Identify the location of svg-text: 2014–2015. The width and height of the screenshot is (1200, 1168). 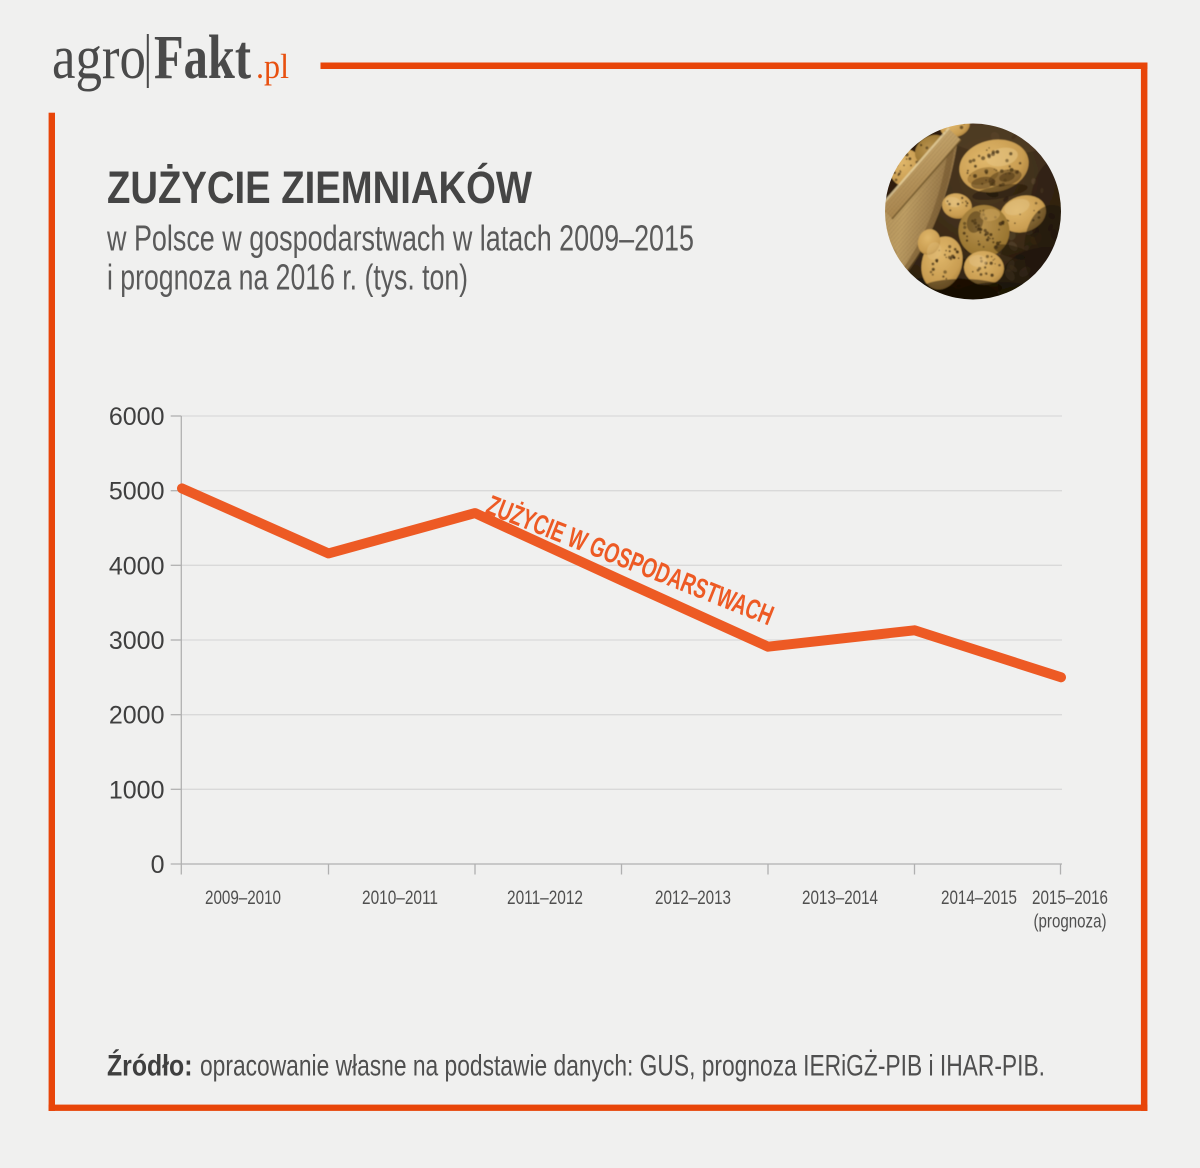
(979, 898).